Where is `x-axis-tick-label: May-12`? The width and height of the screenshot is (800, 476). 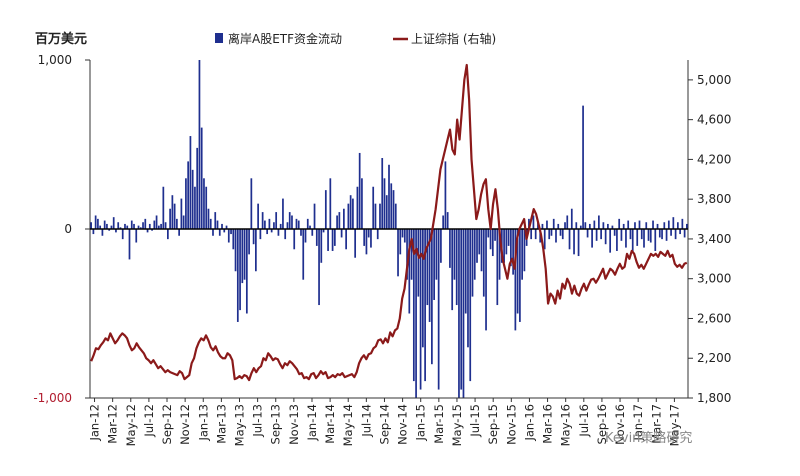 x-axis-tick-label: May-12 is located at coordinates (131, 425).